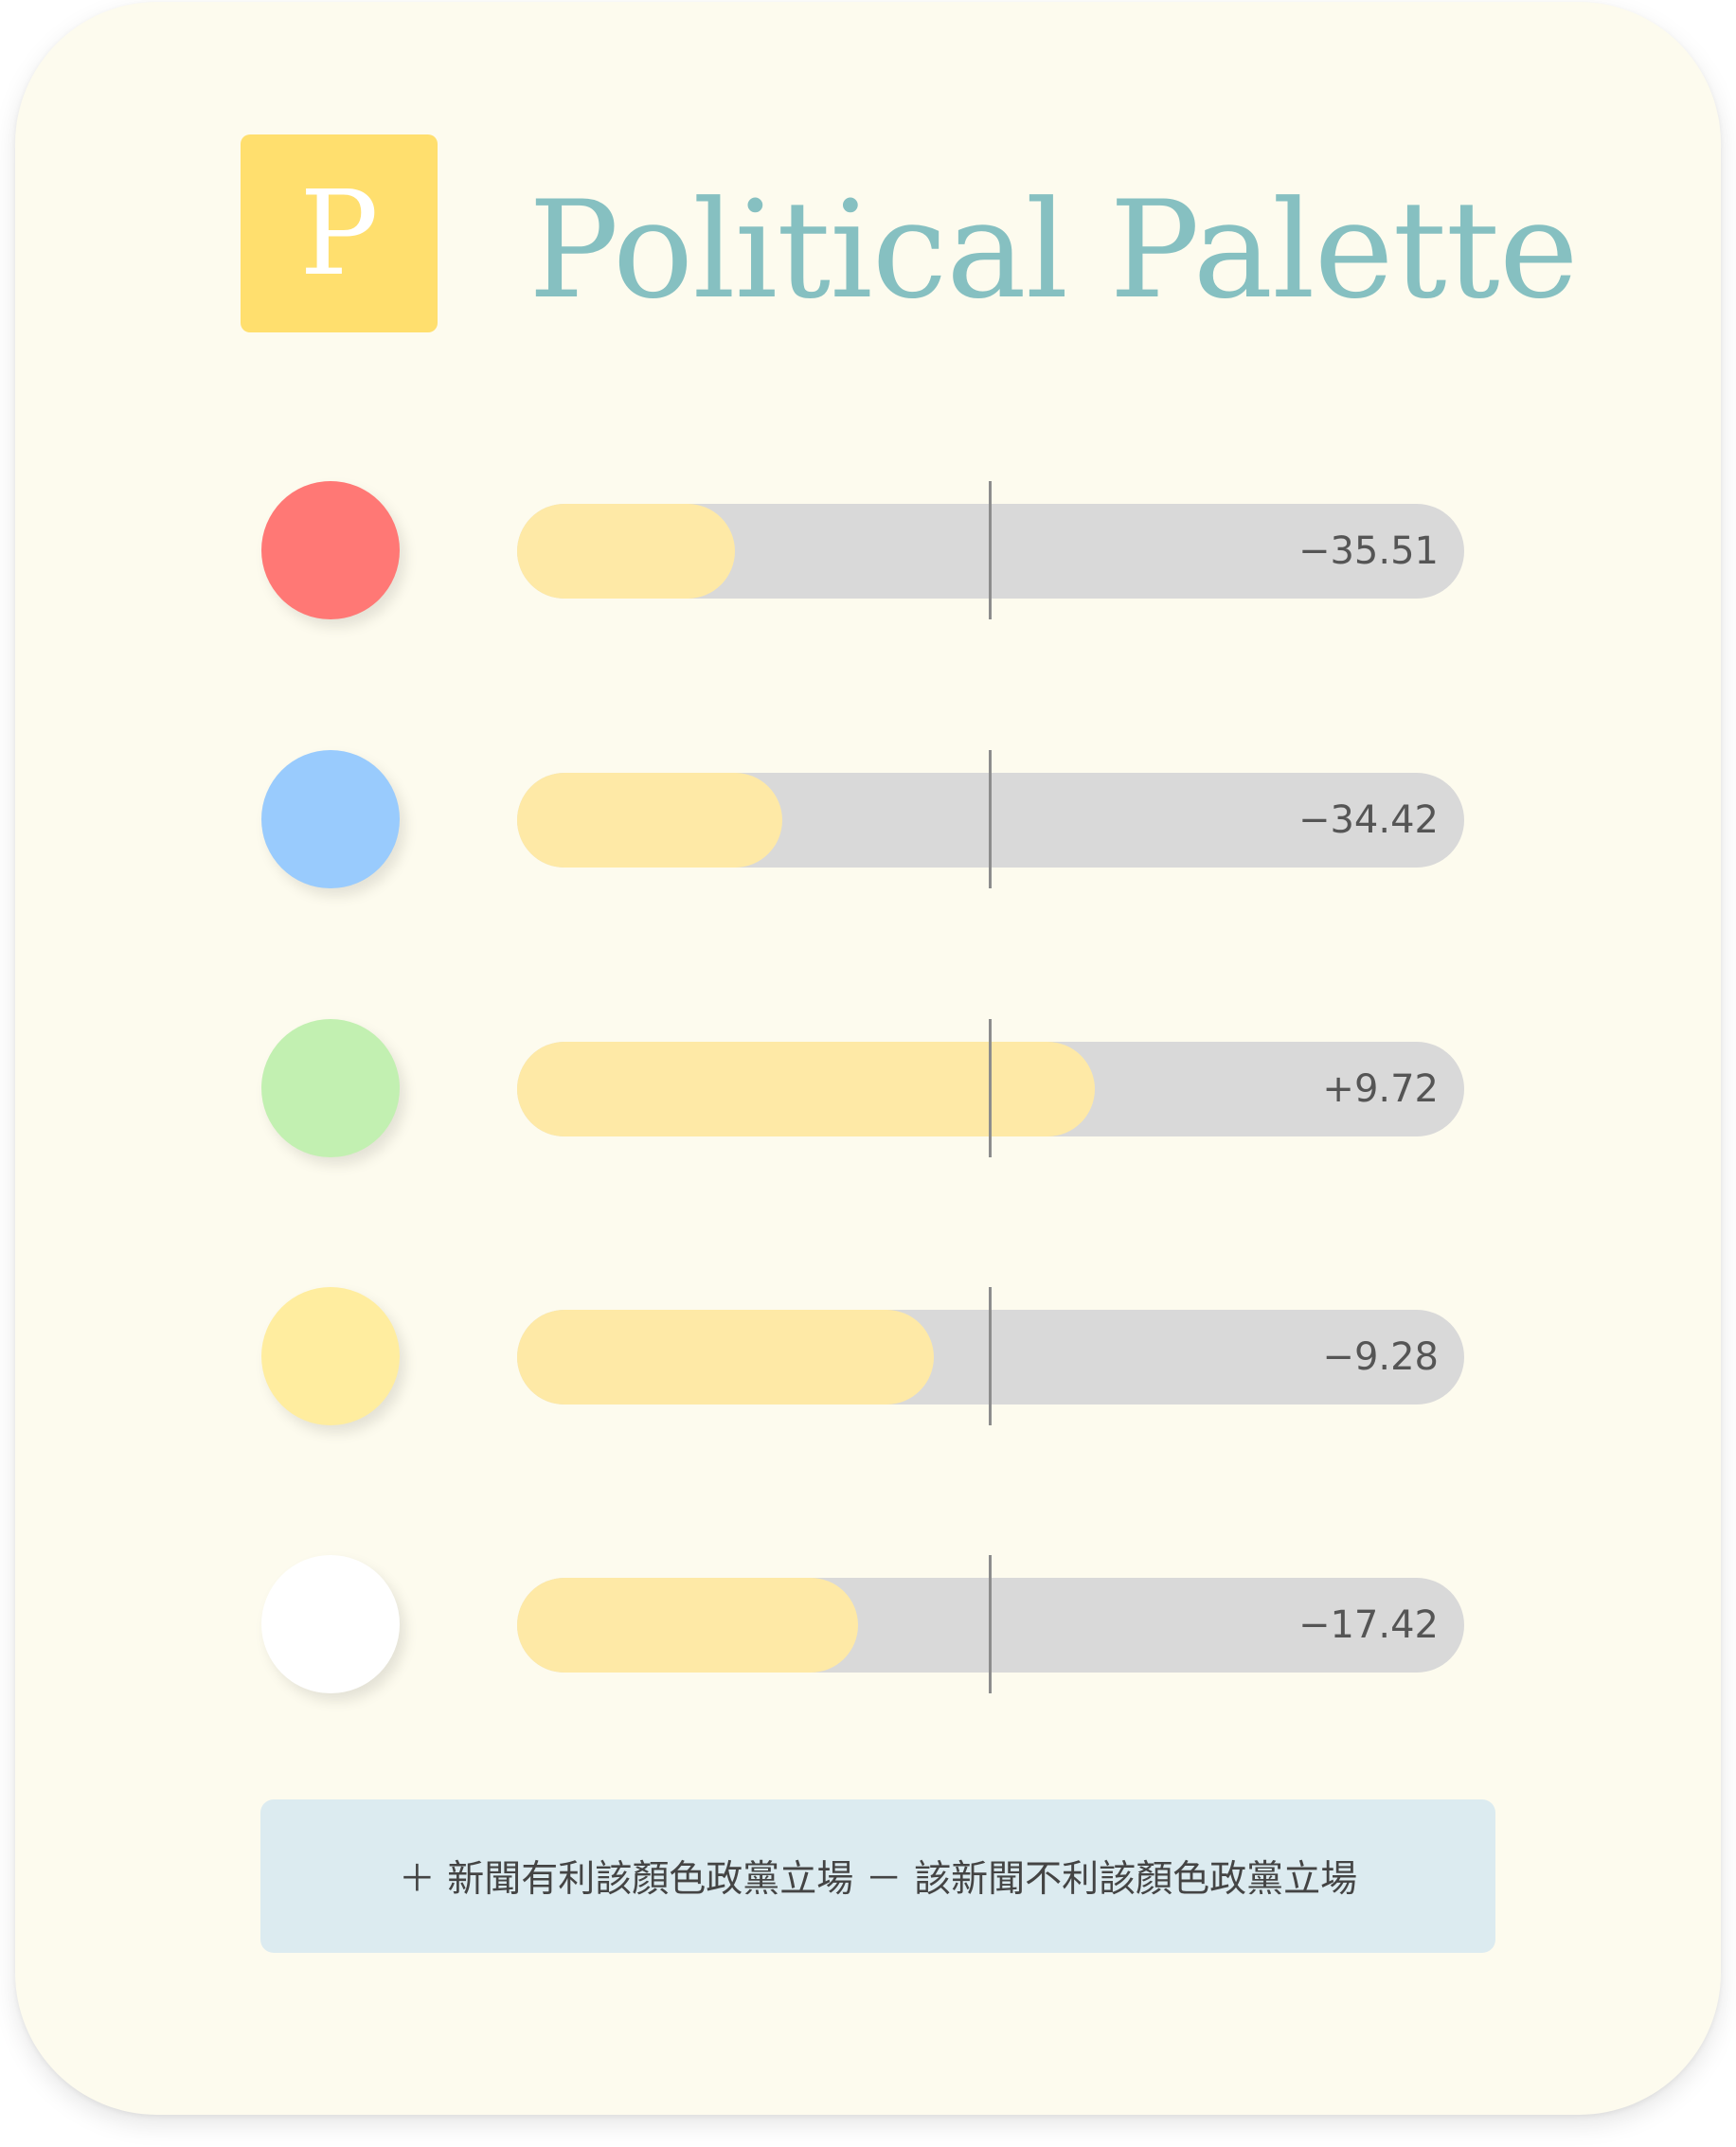 Image resolution: width=1736 pixels, height=2147 pixels. I want to click on party-row-yellow: −9.28, so click(868, 1358).